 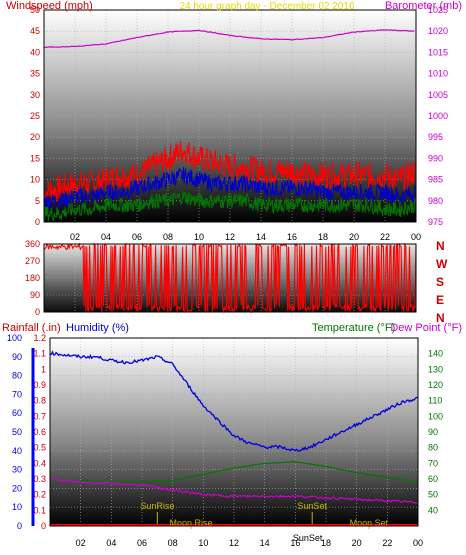 I want to click on rain-tick-label: 0, so click(x=43, y=526).